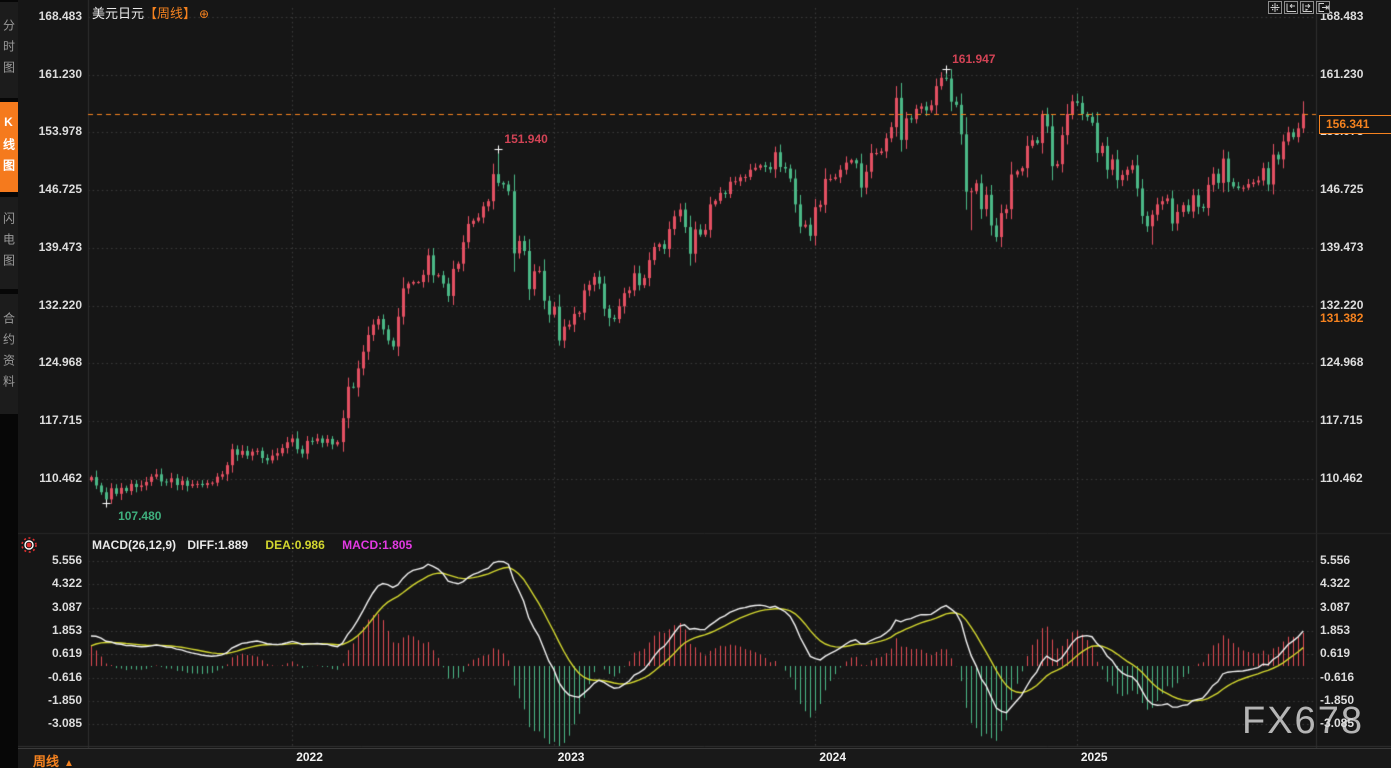  What do you see at coordinates (1342, 189) in the screenshot?
I see `y-axis-label-right: 146.725` at bounding box center [1342, 189].